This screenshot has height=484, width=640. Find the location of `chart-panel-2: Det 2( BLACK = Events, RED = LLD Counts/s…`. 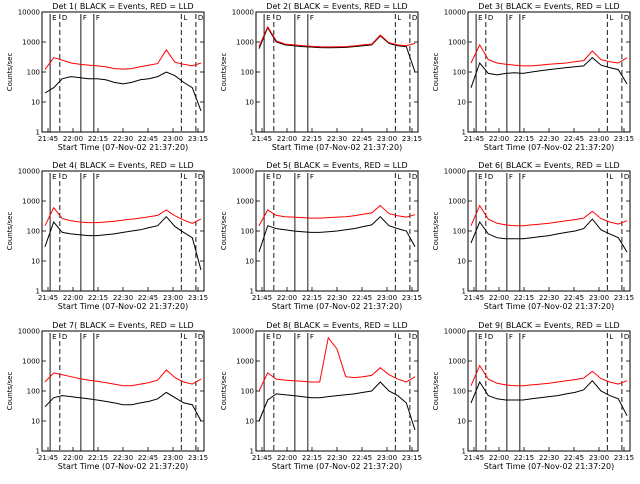

chart-panel-2: Det 2( BLACK = Events, RED = LLD Counts/s… is located at coordinates (321, 77).